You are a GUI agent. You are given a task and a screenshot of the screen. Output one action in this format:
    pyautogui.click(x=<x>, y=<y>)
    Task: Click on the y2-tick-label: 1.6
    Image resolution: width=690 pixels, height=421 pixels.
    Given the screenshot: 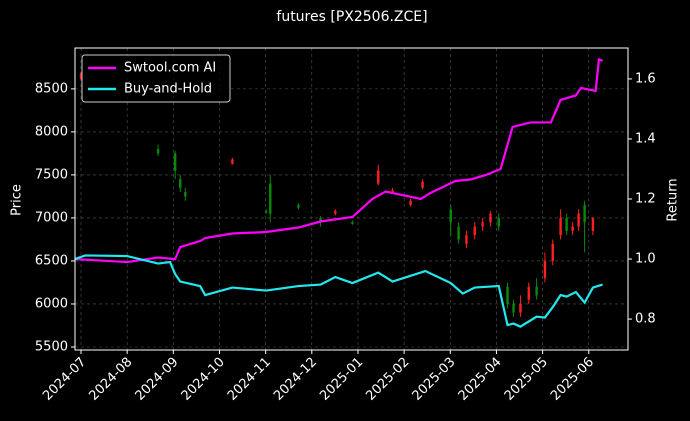 What is the action you would take?
    pyautogui.click(x=645, y=78)
    